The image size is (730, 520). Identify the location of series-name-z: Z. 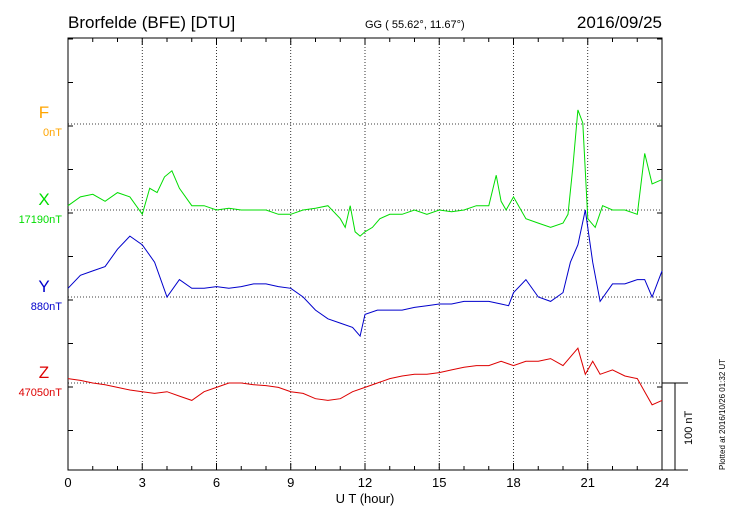
(44, 372).